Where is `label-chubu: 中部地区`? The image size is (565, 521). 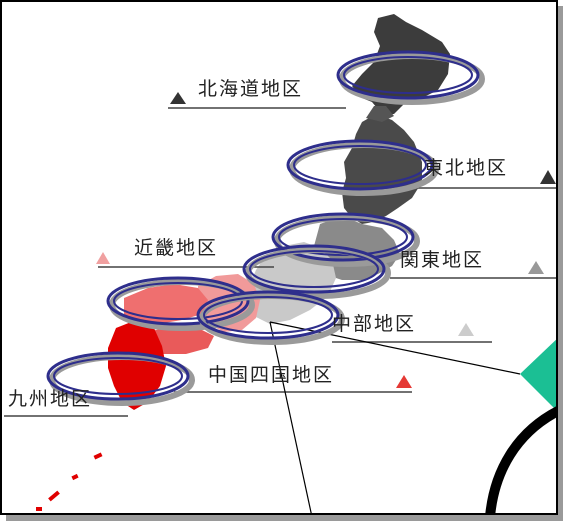
label-chubu: 中部地区 is located at coordinates (374, 324).